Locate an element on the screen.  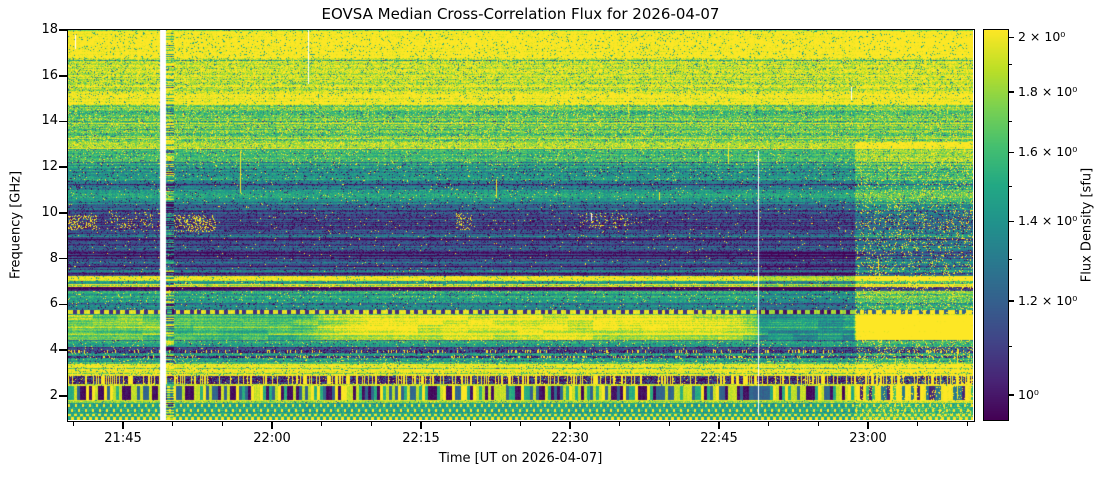
y-tick-label: 2 is located at coordinates (53, 395).